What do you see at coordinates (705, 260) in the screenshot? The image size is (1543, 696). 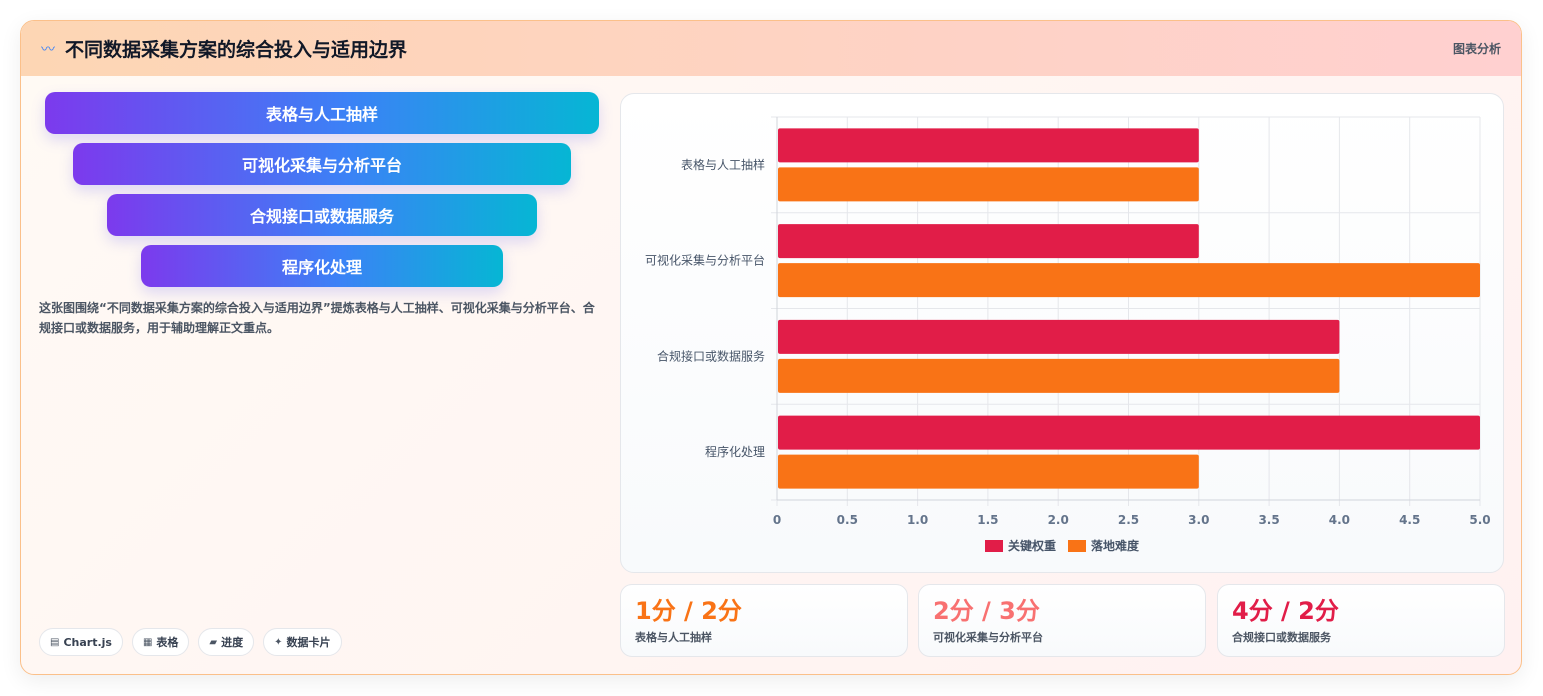 I see `y-tick-label: 可视化采集与分析平台` at bounding box center [705, 260].